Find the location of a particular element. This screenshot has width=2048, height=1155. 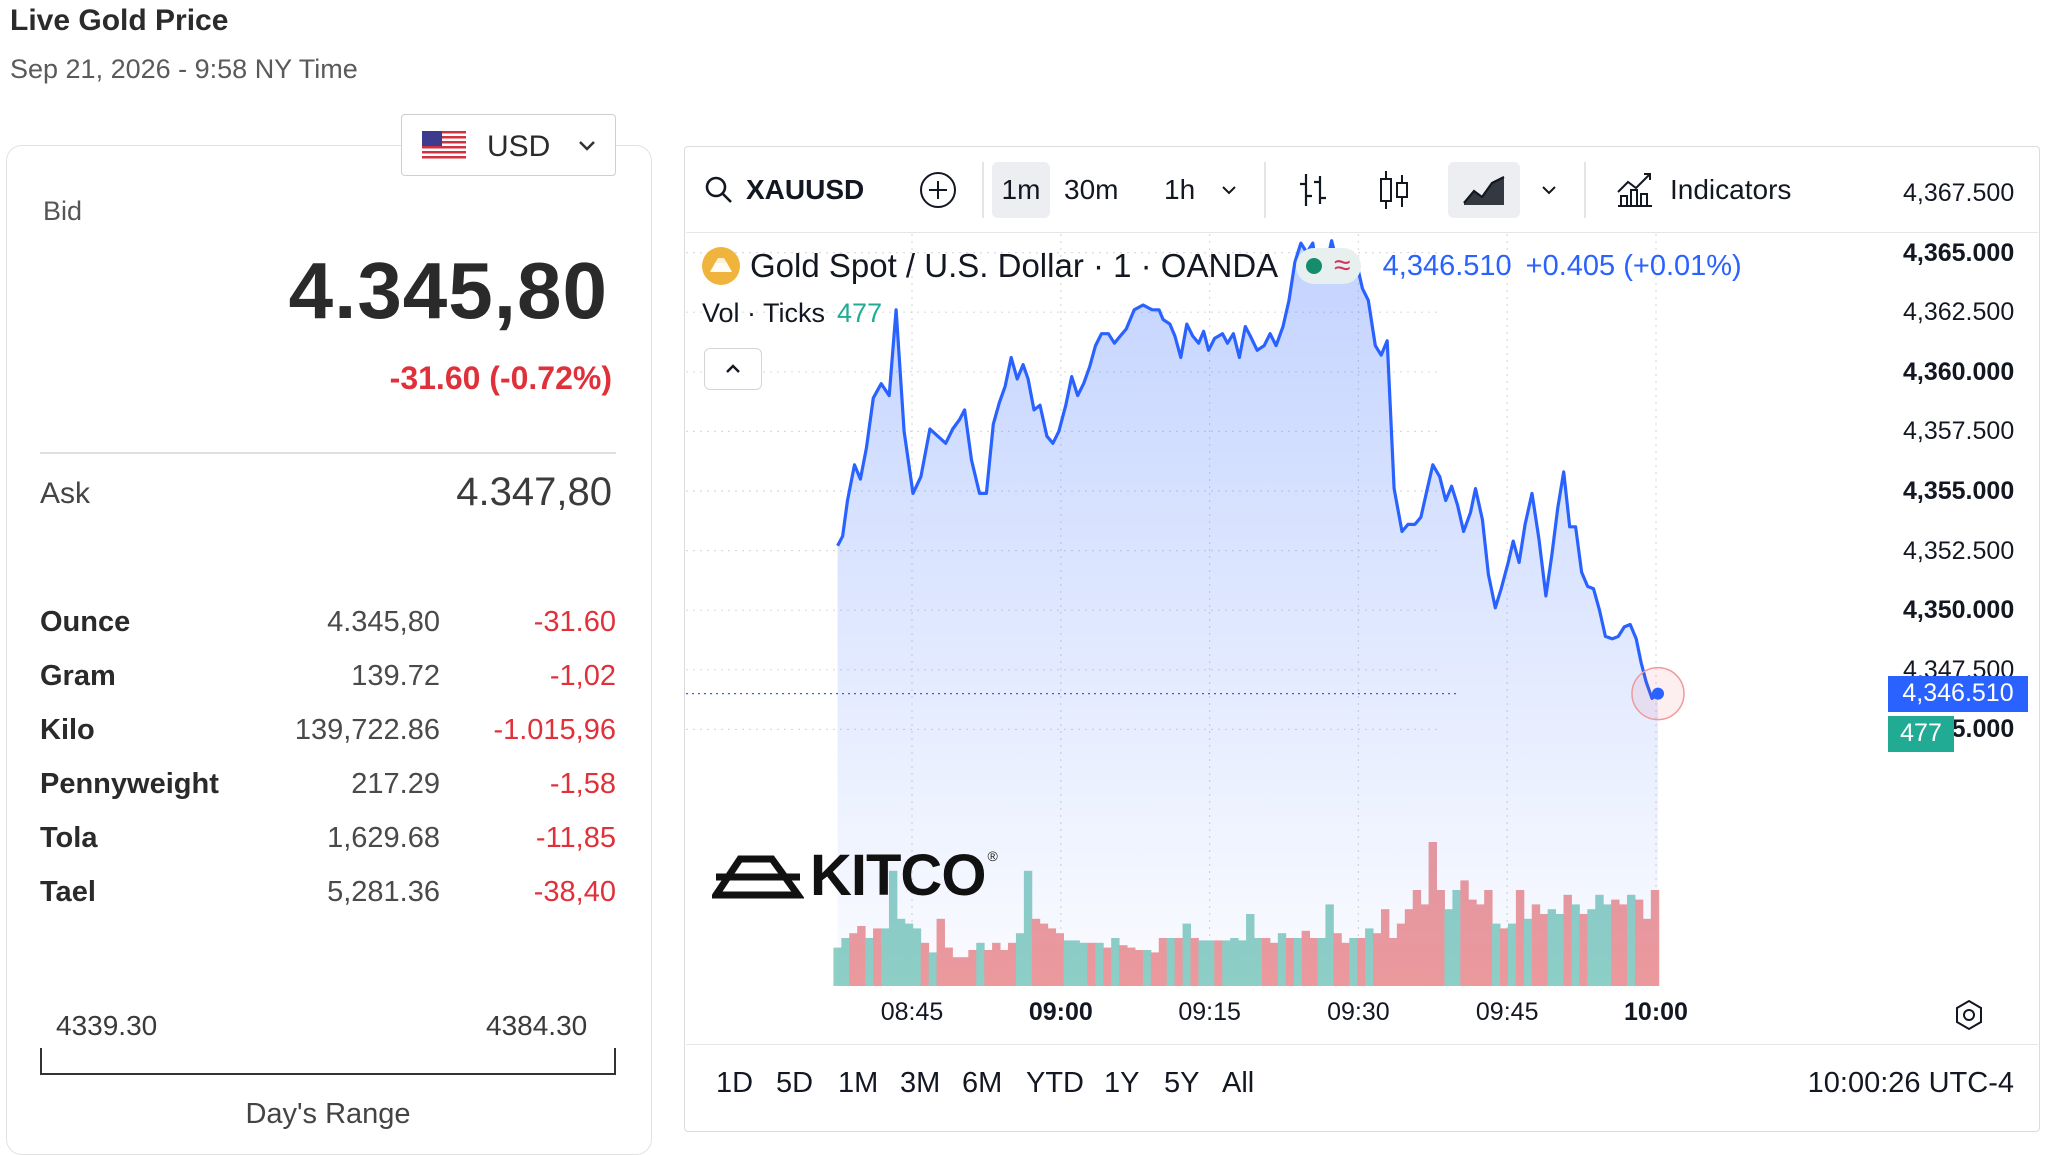

day-range-high: 4384.30 is located at coordinates (537, 1025).